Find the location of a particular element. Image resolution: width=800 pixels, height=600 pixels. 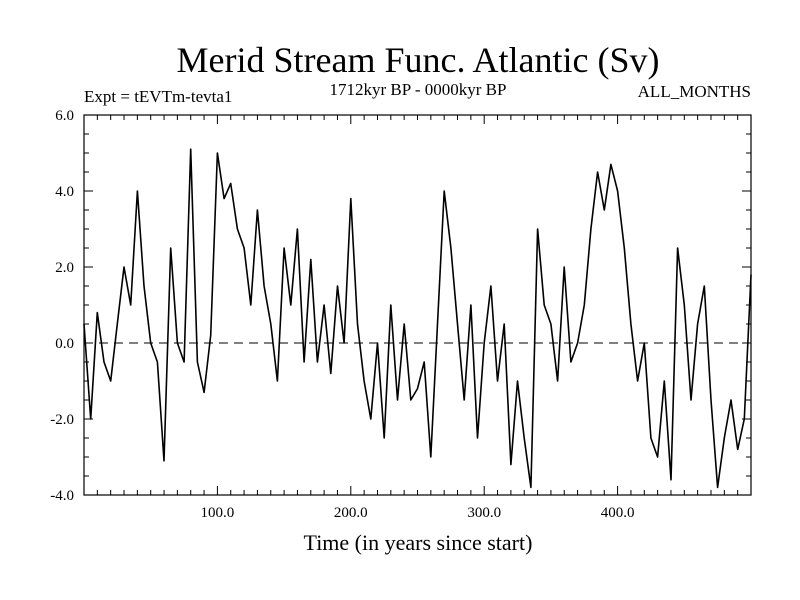

y-tick-label: 6.0 is located at coordinates (64, 116).